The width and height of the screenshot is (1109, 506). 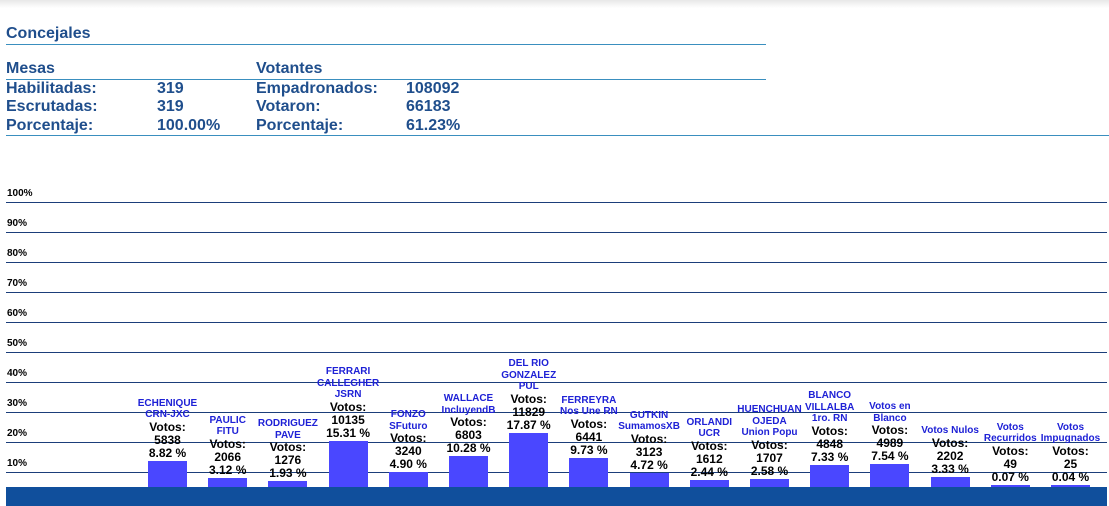 I want to click on percent-label: 8.82 %, so click(x=167, y=452).